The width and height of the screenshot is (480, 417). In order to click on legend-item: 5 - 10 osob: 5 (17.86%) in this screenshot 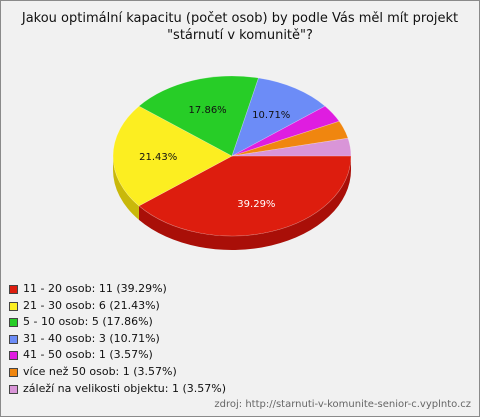, I will do `click(117, 322)`.